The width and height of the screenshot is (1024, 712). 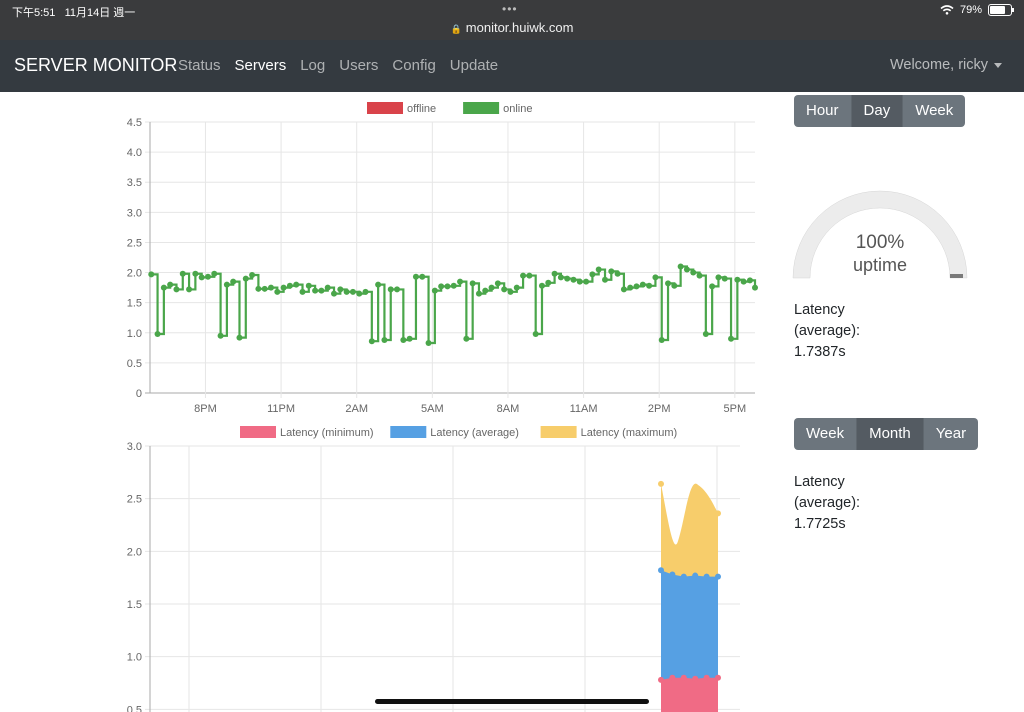 What do you see at coordinates (629, 433) in the screenshot?
I see `latency-legend-label: Latency (maximum)` at bounding box center [629, 433].